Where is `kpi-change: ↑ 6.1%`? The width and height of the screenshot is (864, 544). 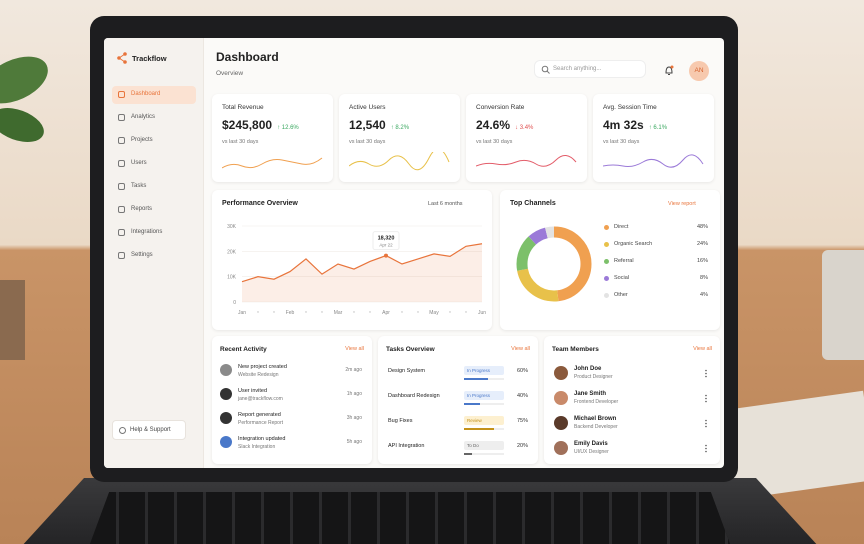
kpi-change: ↑ 6.1% is located at coordinates (658, 128).